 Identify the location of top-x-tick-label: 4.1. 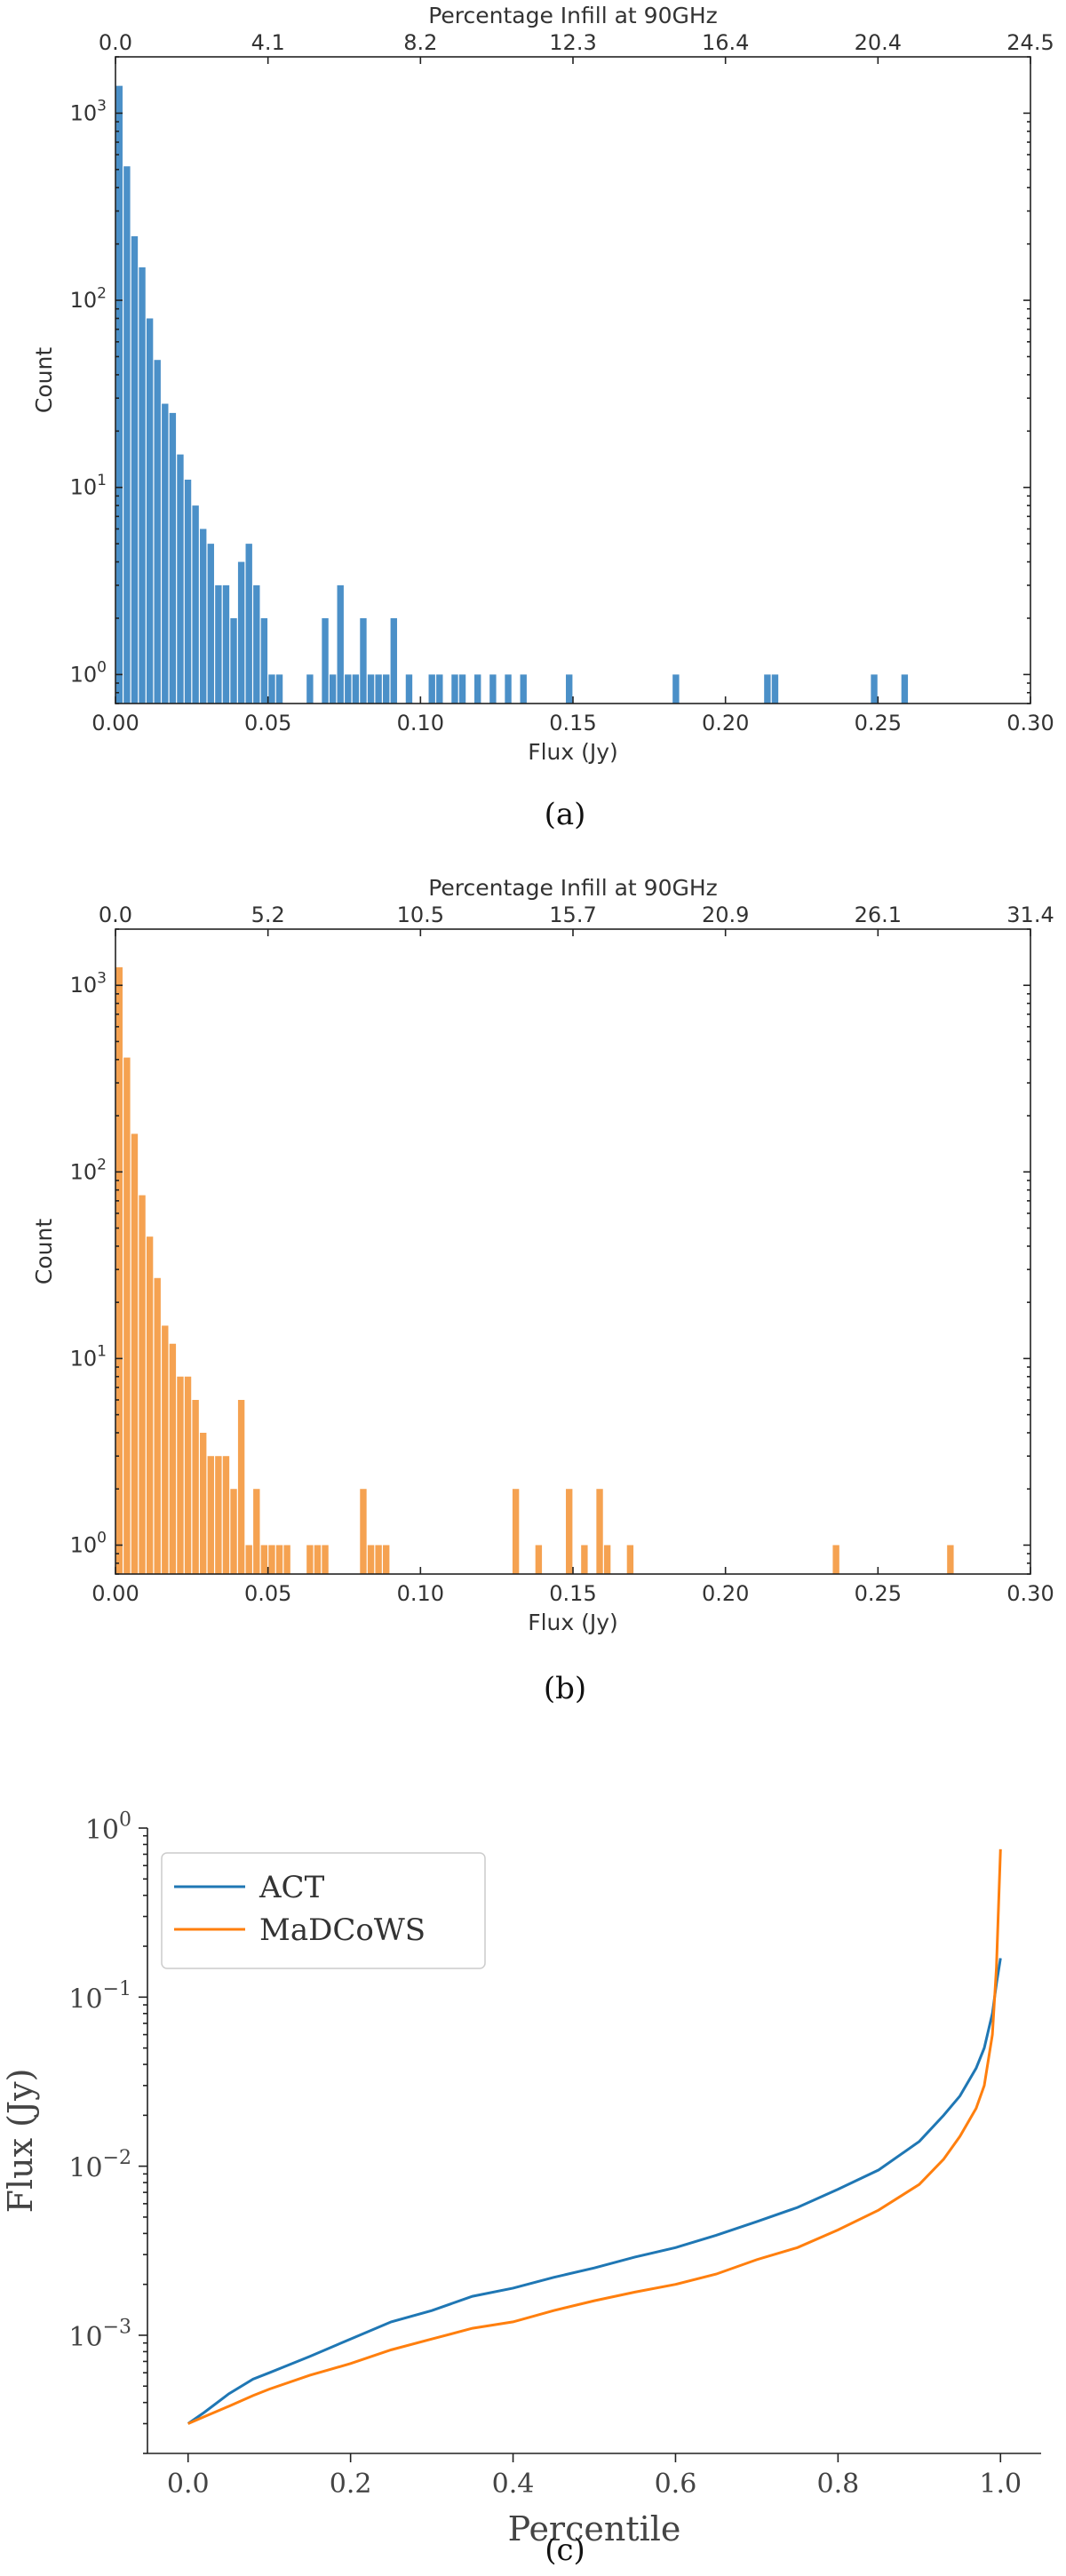
(268, 42).